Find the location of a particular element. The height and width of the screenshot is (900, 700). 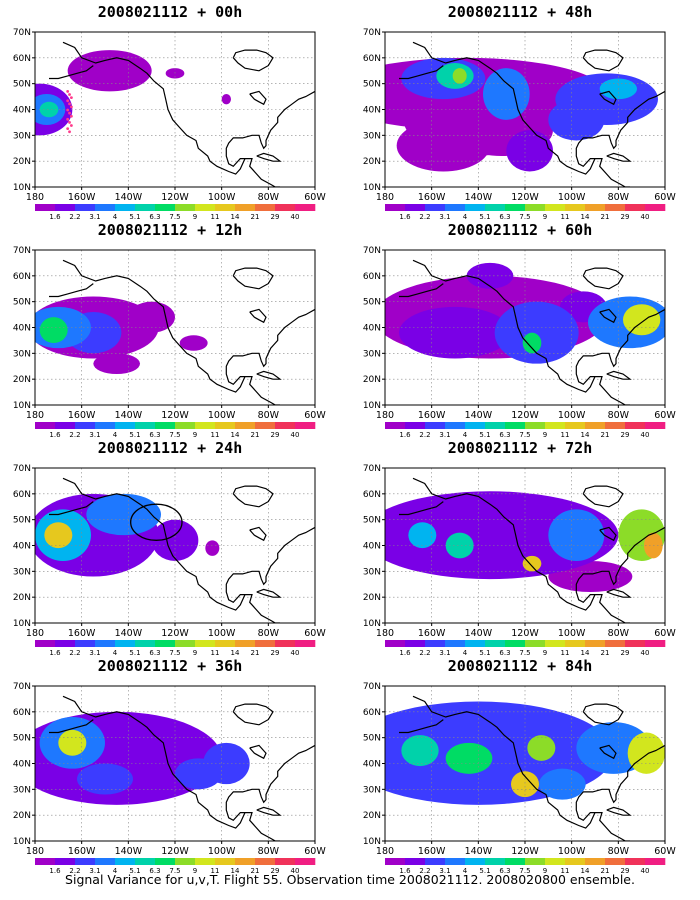

lon-label: 120W is located at coordinates (525, 197).